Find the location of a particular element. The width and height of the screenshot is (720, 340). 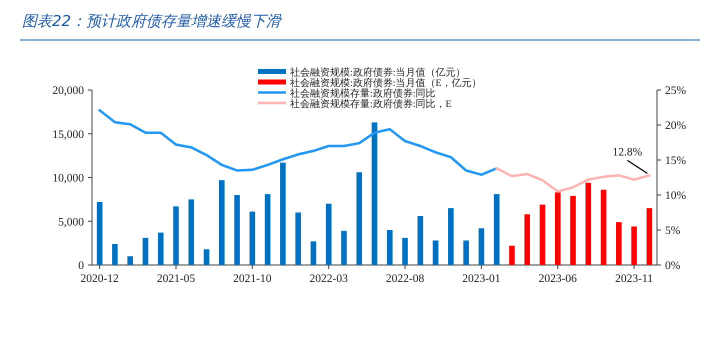

chart-title: 图表22：预计政府债存量增速缓慢下滑 is located at coordinates (153, 21).